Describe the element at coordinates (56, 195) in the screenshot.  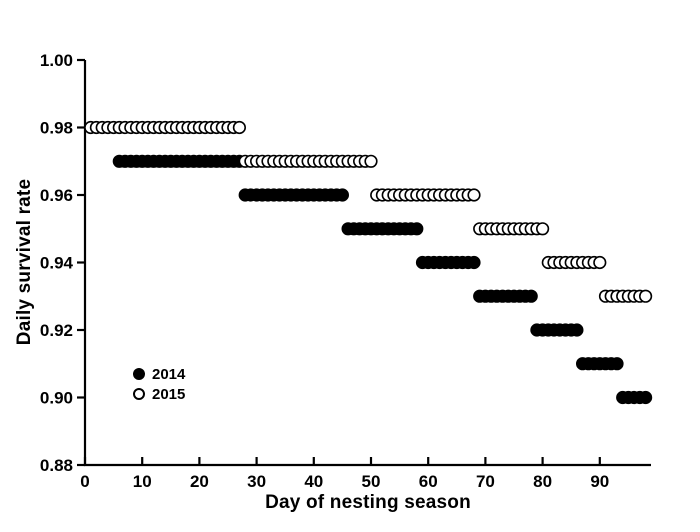
I see `y-tick-label: 0.96` at that location.